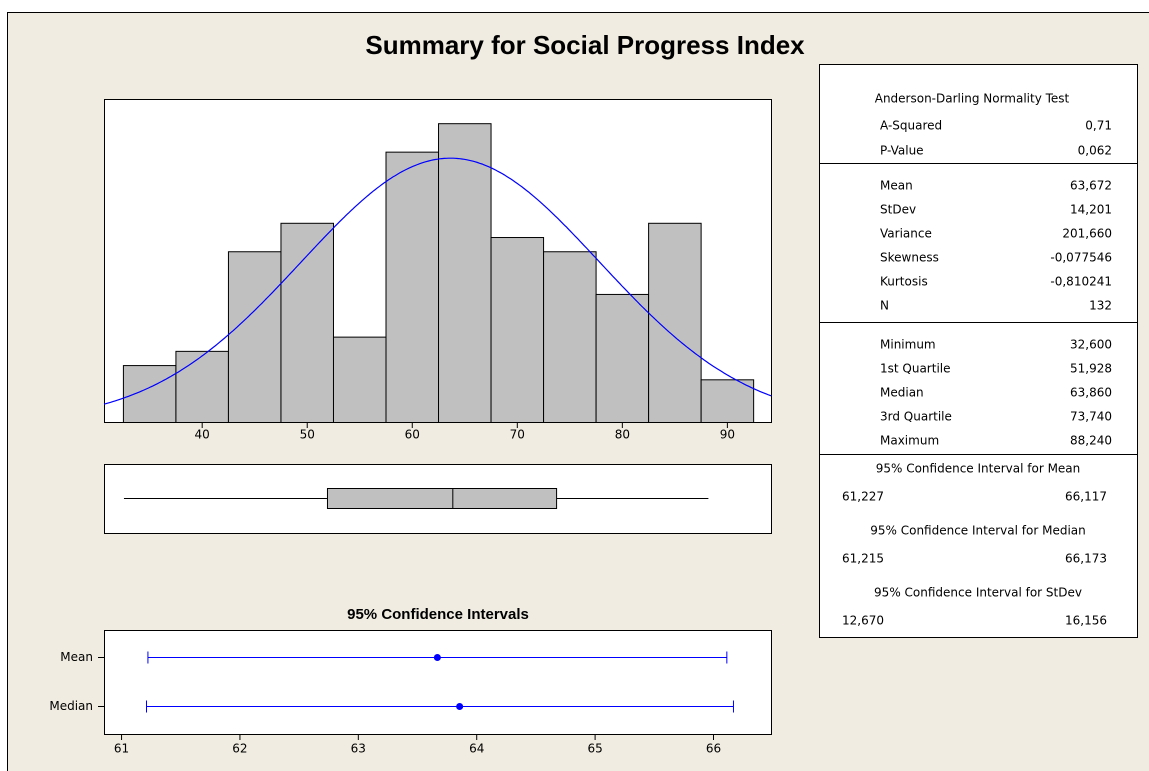 The image size is (1149, 771). I want to click on stat-value: 132, so click(1100, 306).